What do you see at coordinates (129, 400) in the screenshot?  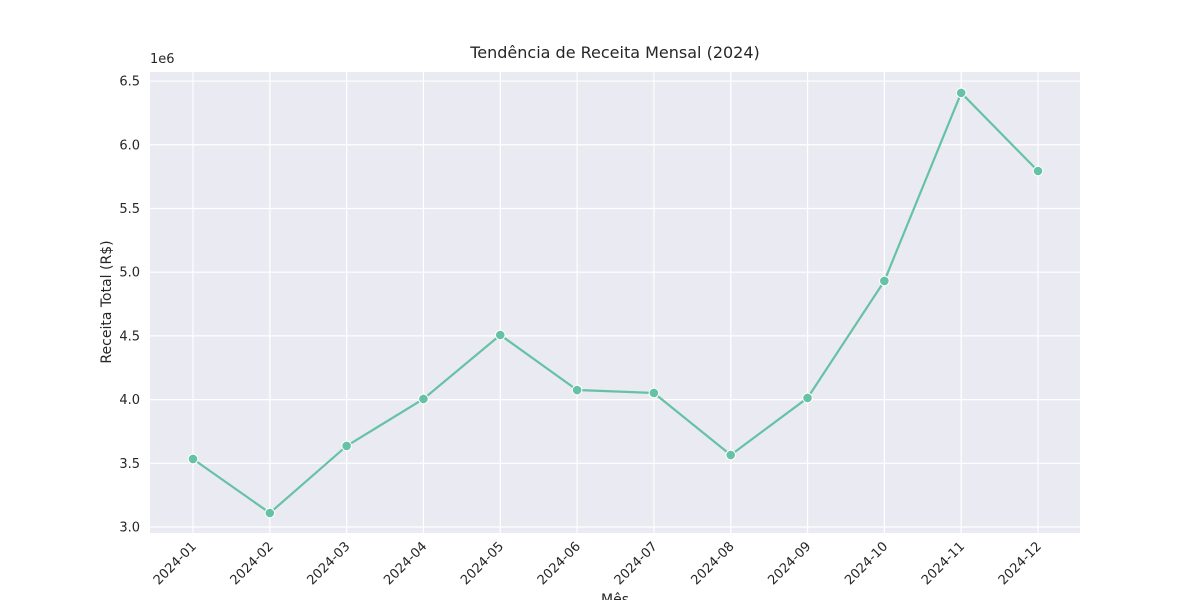 I see `y-tick-label: 4.0` at bounding box center [129, 400].